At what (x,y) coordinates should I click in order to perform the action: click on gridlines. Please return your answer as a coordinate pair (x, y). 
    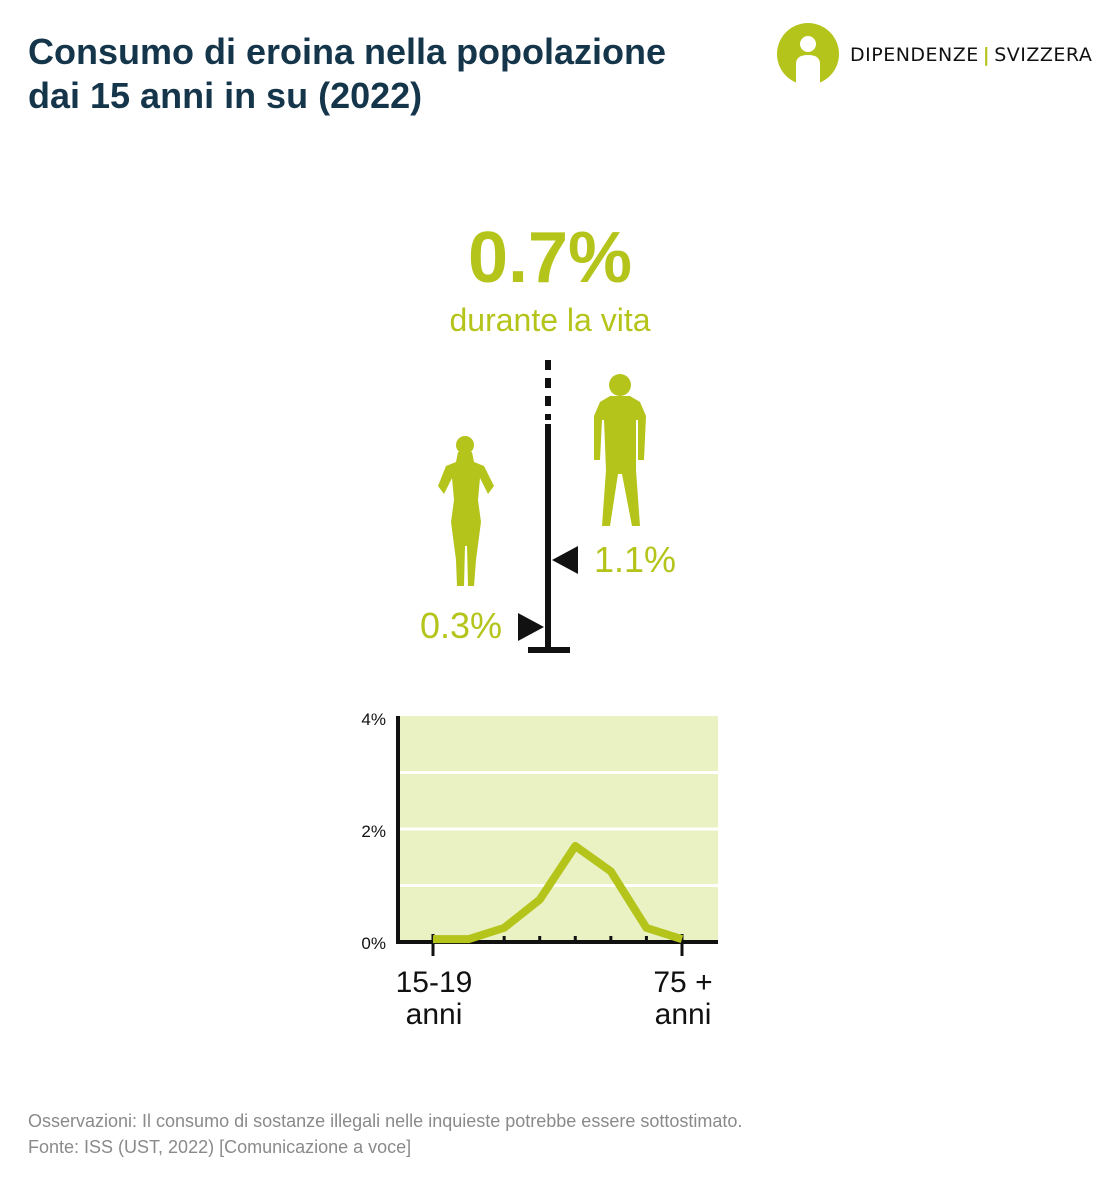
    Looking at the image, I should click on (558, 829).